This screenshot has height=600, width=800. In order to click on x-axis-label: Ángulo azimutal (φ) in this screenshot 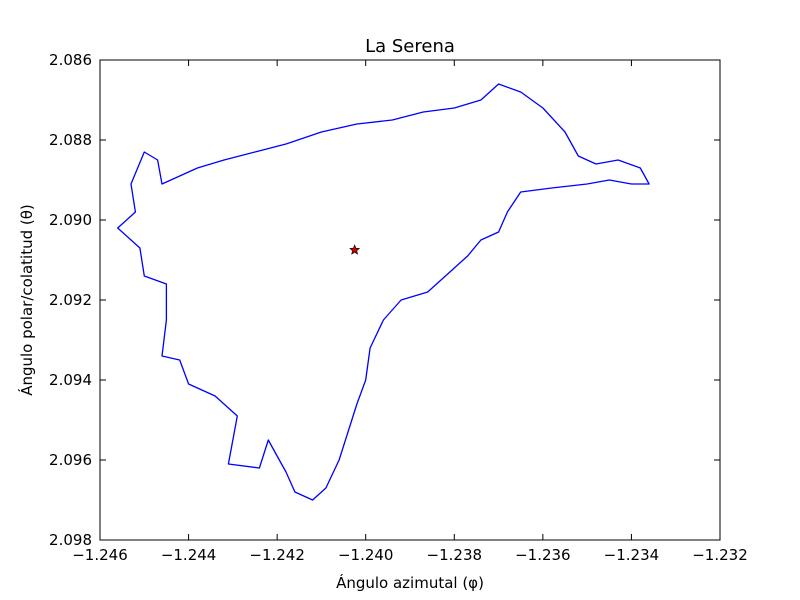, I will do `click(410, 582)`.